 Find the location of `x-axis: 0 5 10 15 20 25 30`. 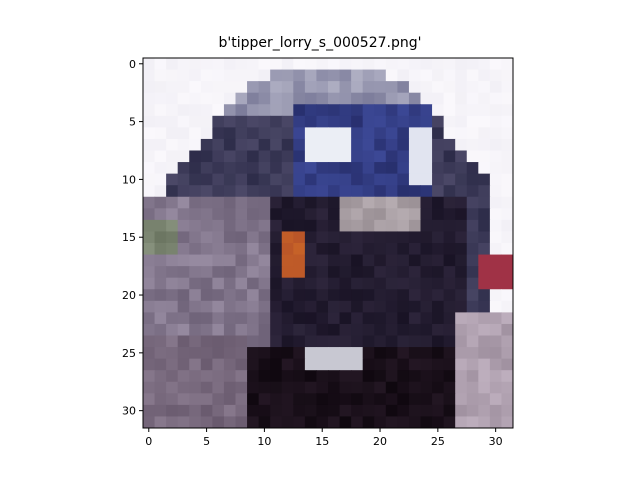

x-axis: 0 5 10 15 20 25 30 is located at coordinates (324, 438).